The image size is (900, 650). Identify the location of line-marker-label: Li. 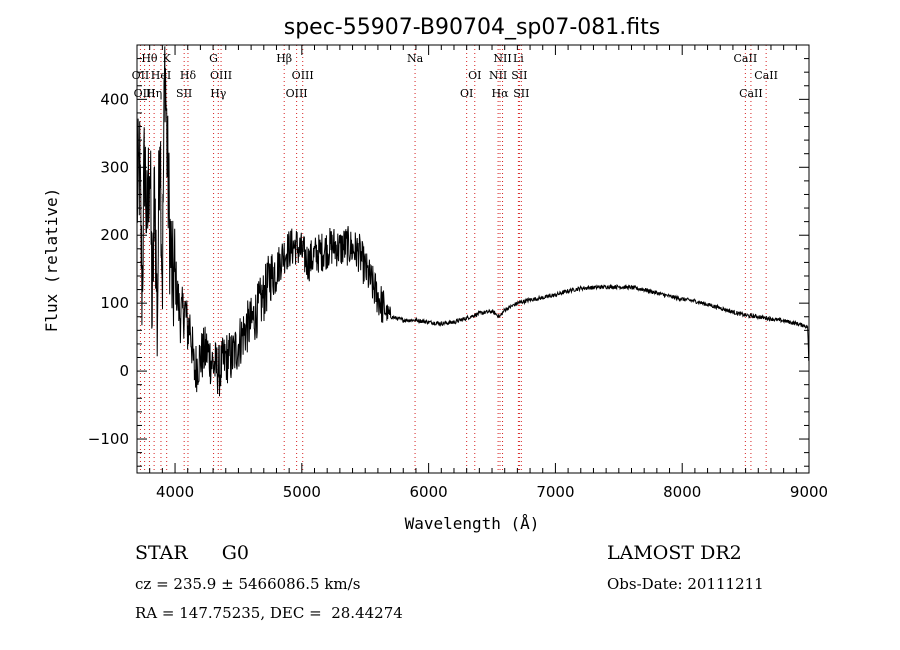
(518, 58).